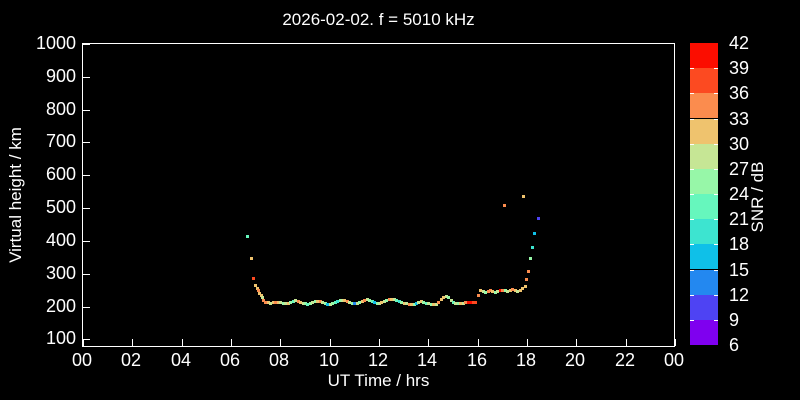 The height and width of the screenshot is (400, 800). I want to click on y-tick-label: 500, so click(60, 207).